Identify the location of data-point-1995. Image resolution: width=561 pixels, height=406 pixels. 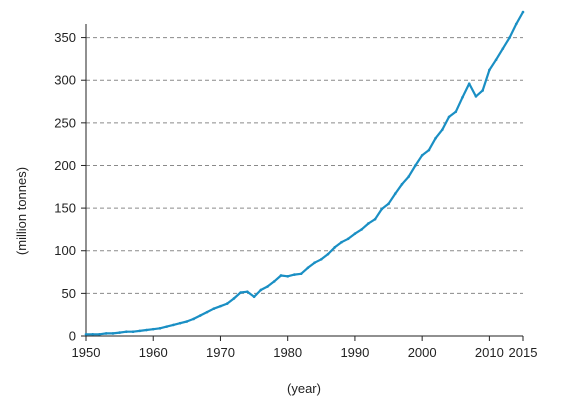
(388, 204).